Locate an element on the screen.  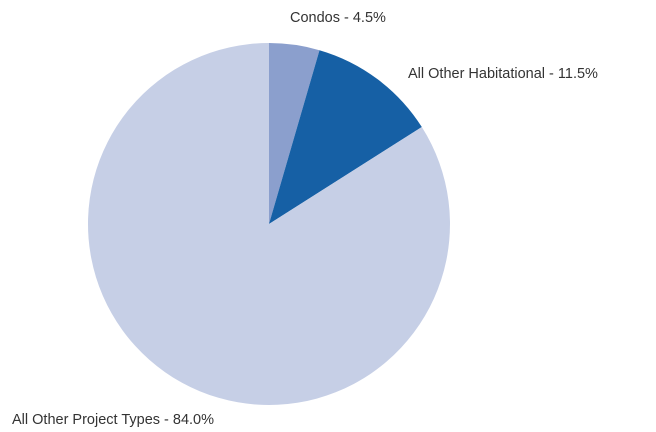
pie-slice-all-other-habitational is located at coordinates (345, 137).